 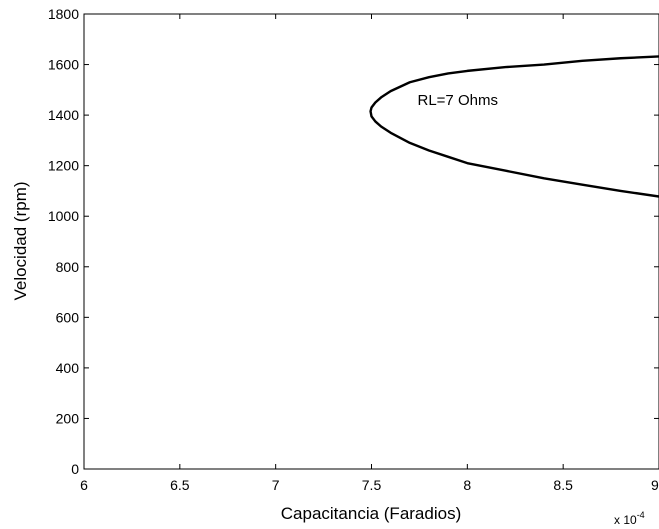 I want to click on y-axis-label: Velocidad (rpm), so click(x=20, y=240).